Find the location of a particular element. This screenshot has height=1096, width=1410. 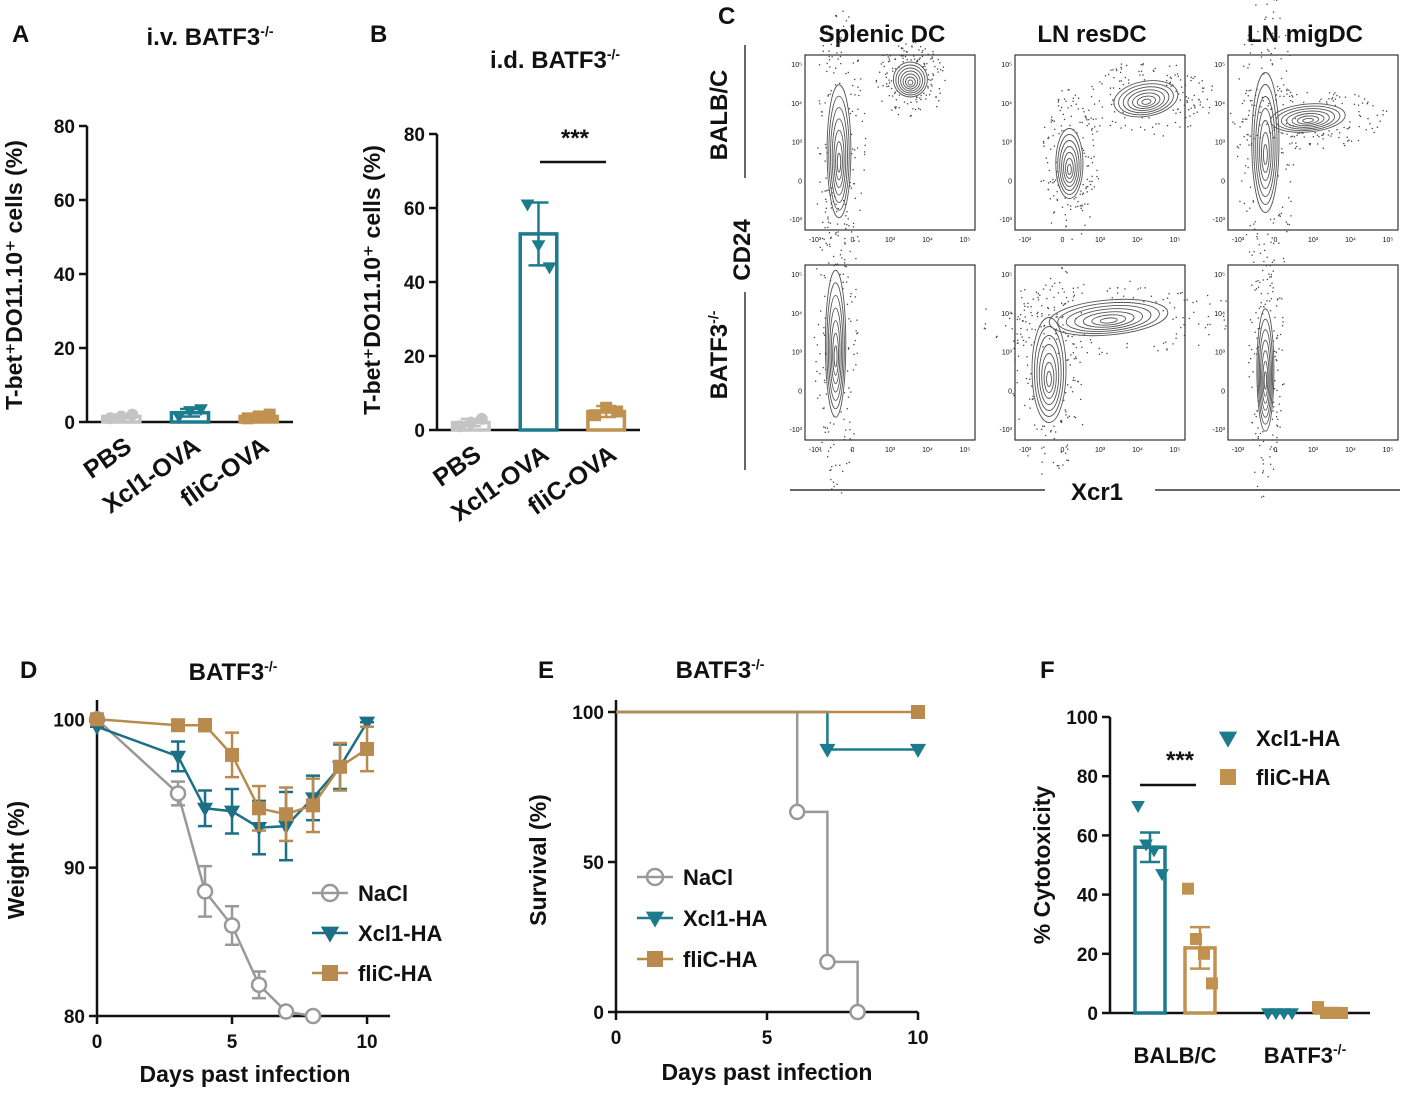

flow-x-tick: 0 is located at coordinates (853, 450).